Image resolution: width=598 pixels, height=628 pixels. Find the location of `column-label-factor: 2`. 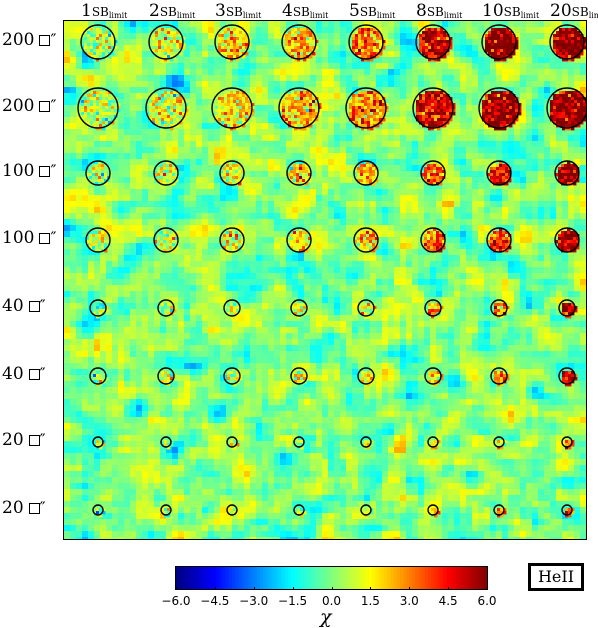

column-label-factor: 2 is located at coordinates (154, 11).